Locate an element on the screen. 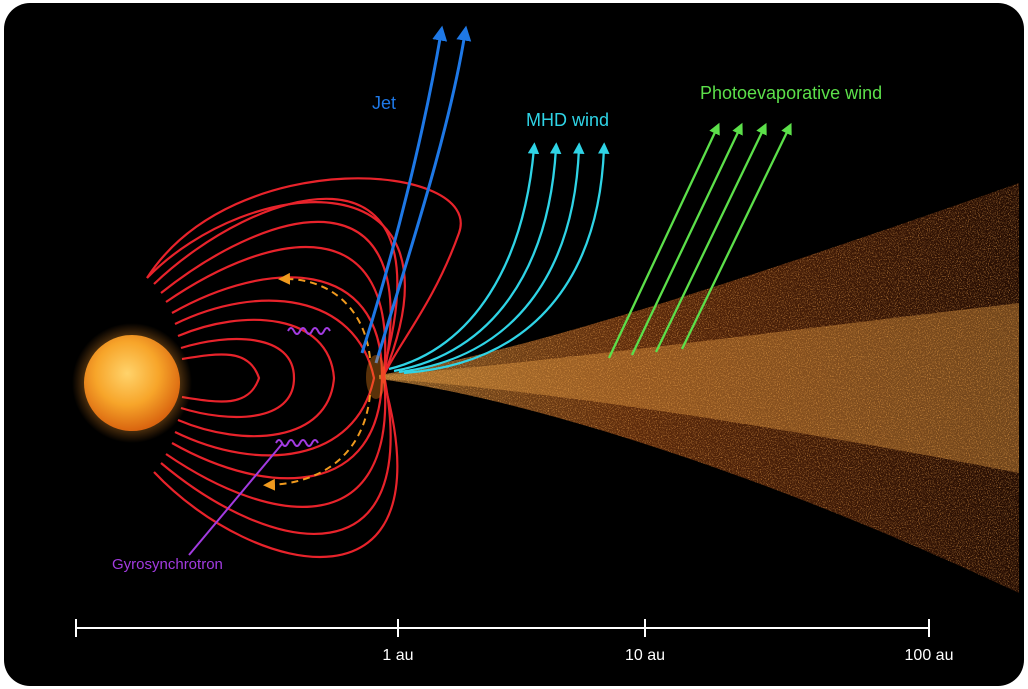 The height and width of the screenshot is (689, 1028). star is located at coordinates (132, 383).